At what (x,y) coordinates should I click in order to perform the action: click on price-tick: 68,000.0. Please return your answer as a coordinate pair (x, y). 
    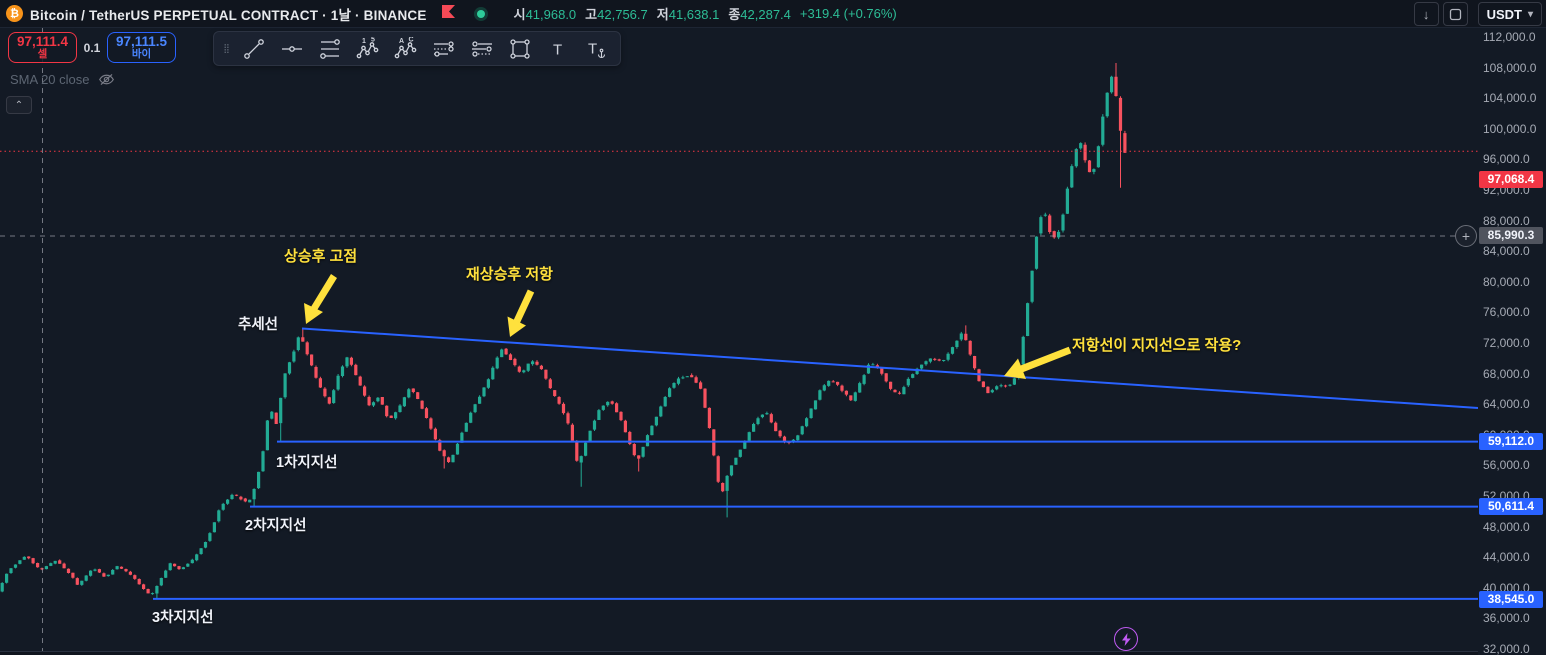
    Looking at the image, I should click on (1506, 373).